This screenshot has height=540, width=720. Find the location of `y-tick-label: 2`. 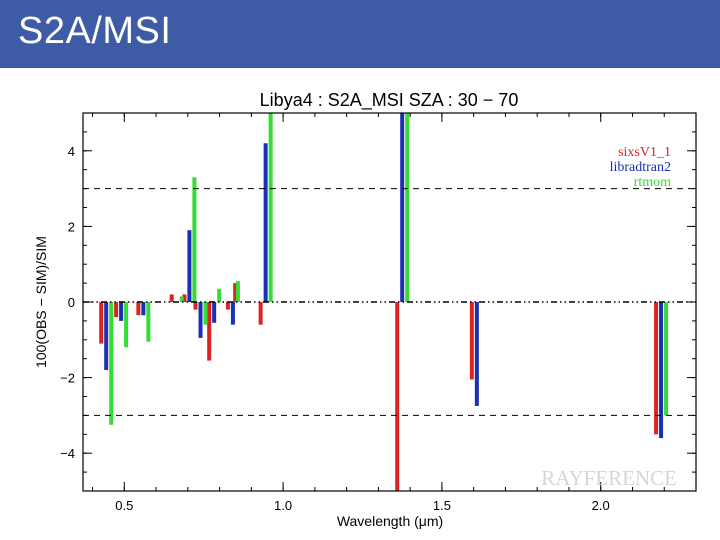

y-tick-label: 2 is located at coordinates (71, 226).